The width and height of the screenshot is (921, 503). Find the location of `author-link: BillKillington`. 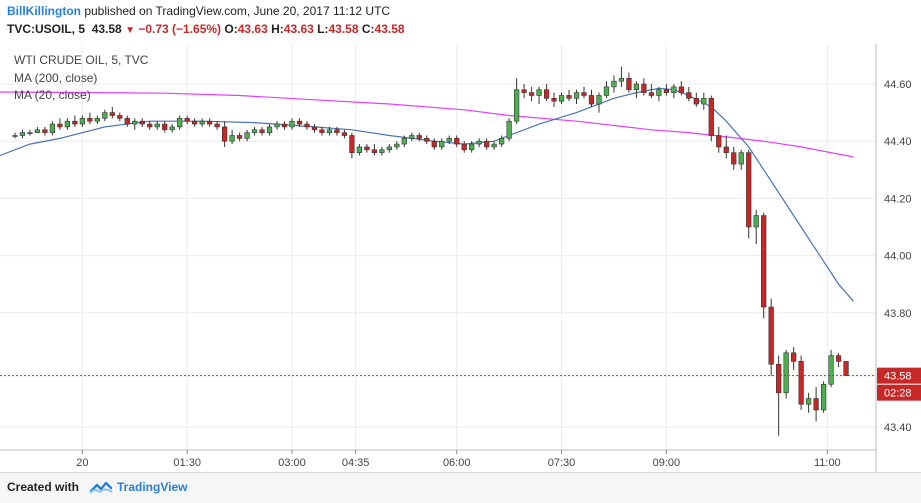

author-link: BillKillington is located at coordinates (44, 11).